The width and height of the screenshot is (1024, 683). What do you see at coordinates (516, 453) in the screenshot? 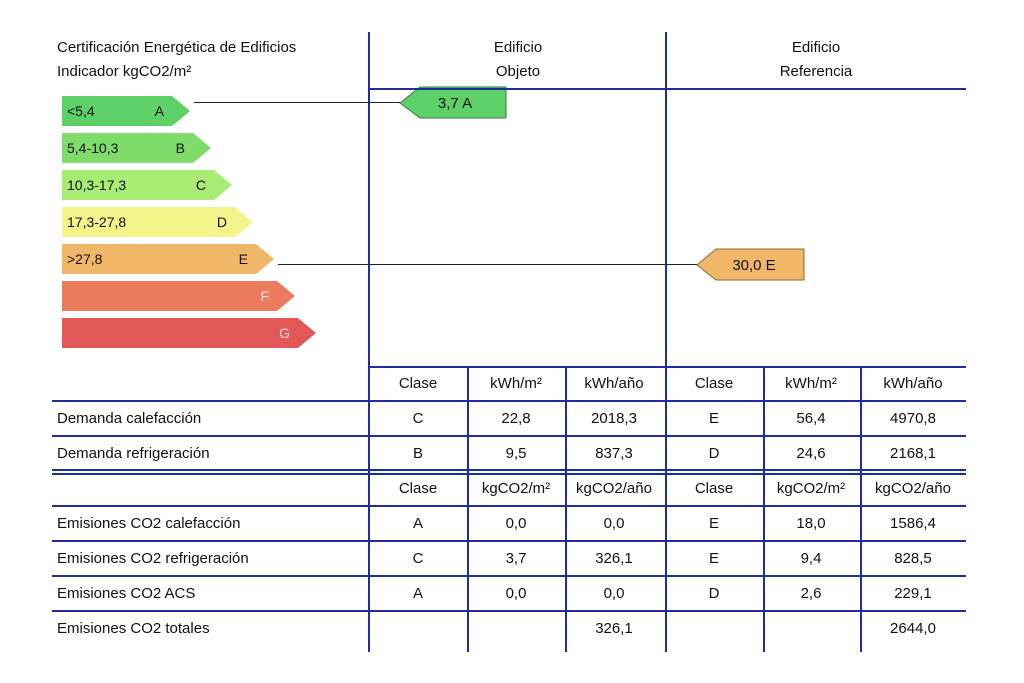
I see `table-cell: 9,5` at bounding box center [516, 453].